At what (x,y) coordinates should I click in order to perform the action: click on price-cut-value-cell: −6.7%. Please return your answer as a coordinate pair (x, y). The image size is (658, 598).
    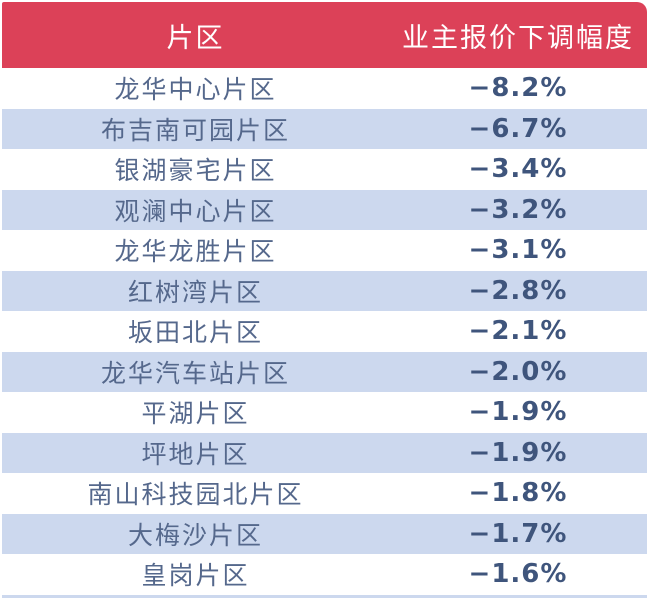
    Looking at the image, I should click on (518, 128).